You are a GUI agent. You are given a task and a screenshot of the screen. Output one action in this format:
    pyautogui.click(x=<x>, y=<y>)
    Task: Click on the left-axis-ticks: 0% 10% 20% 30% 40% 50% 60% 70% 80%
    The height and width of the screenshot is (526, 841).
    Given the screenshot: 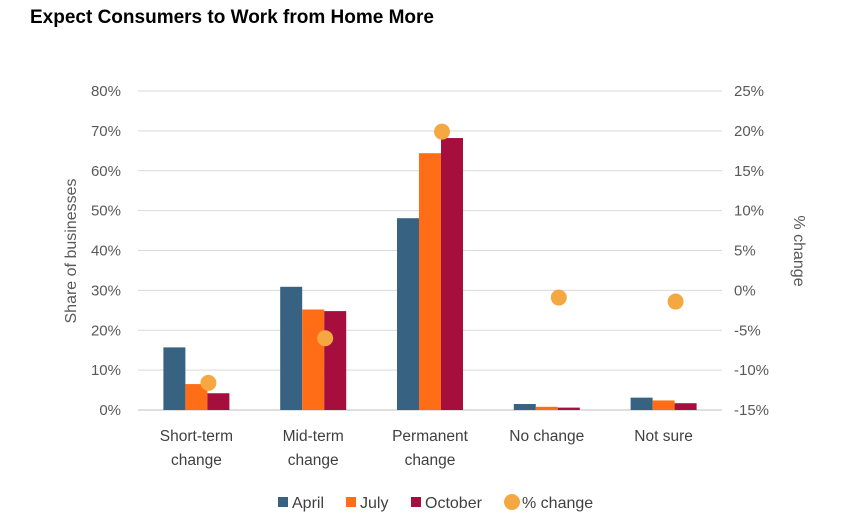 What is the action you would take?
    pyautogui.click(x=106, y=251)
    